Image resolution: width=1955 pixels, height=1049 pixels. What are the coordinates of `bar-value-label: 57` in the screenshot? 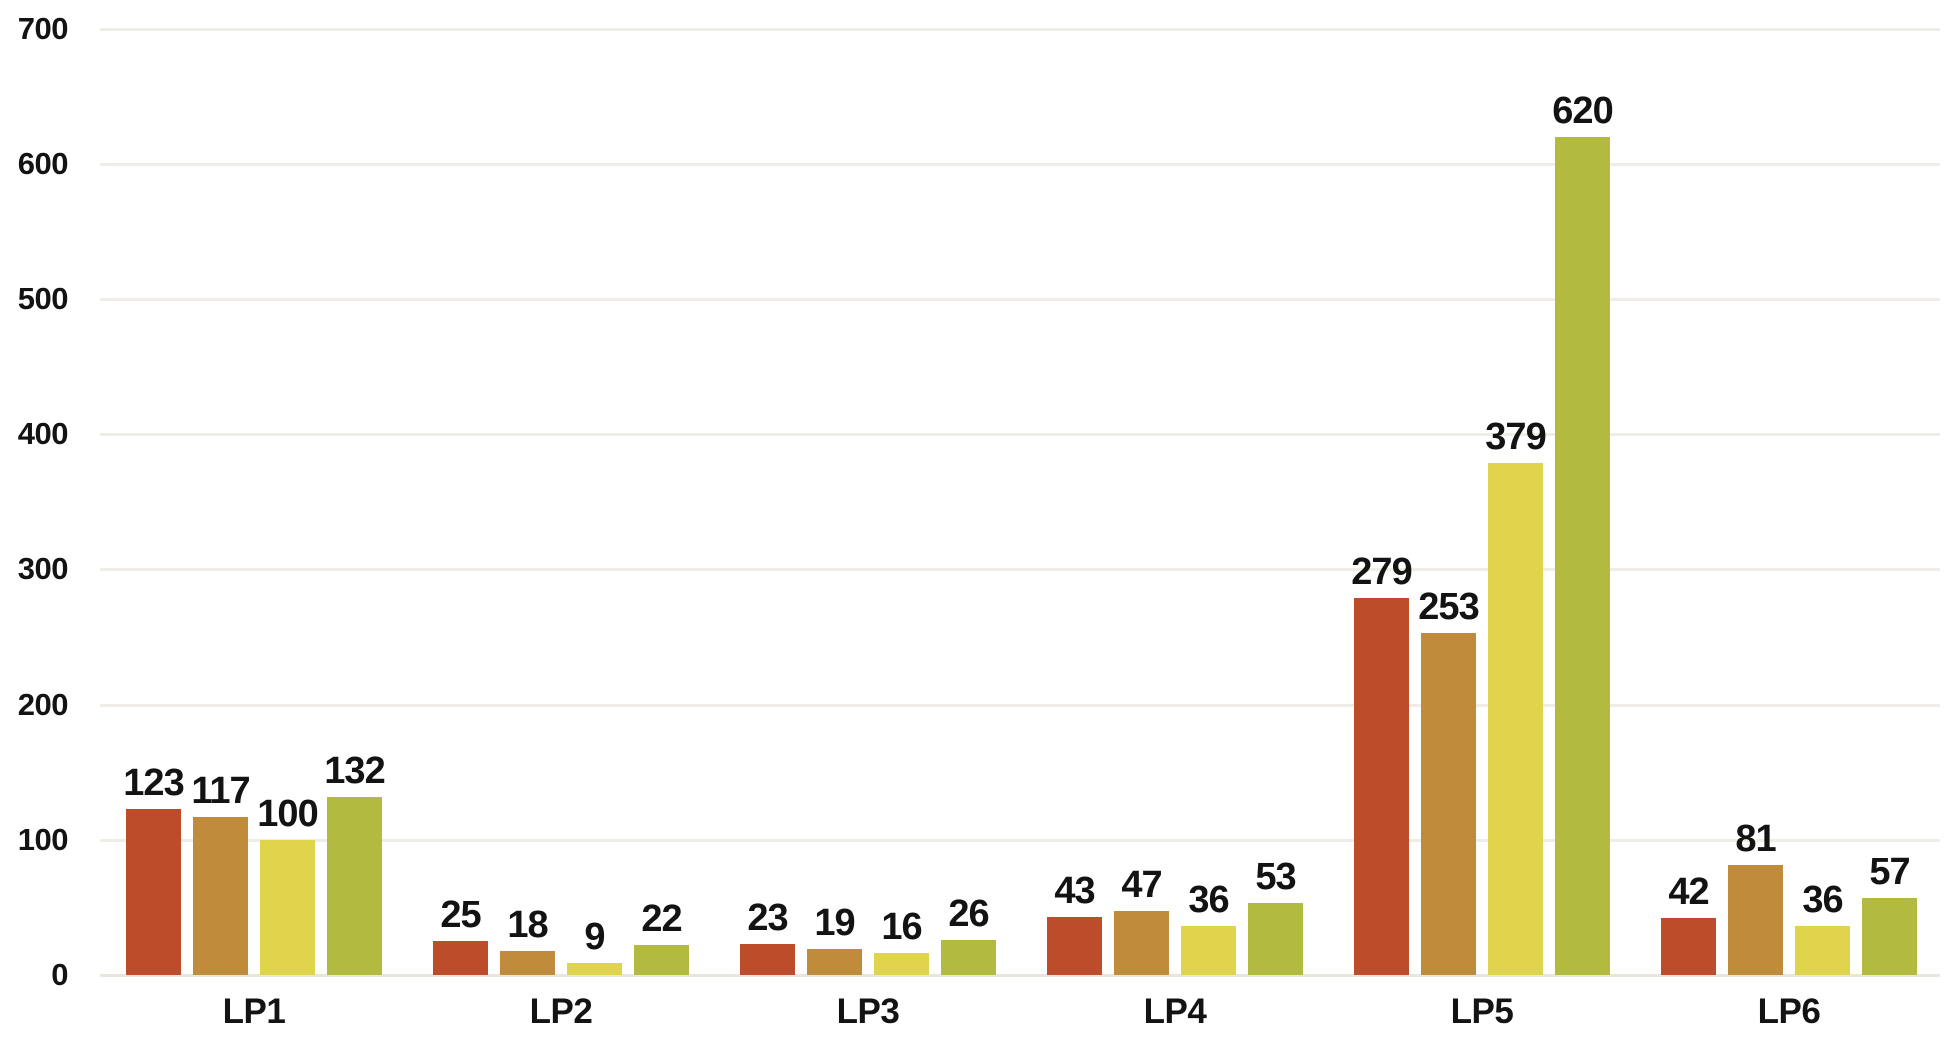 It's located at (1889, 872).